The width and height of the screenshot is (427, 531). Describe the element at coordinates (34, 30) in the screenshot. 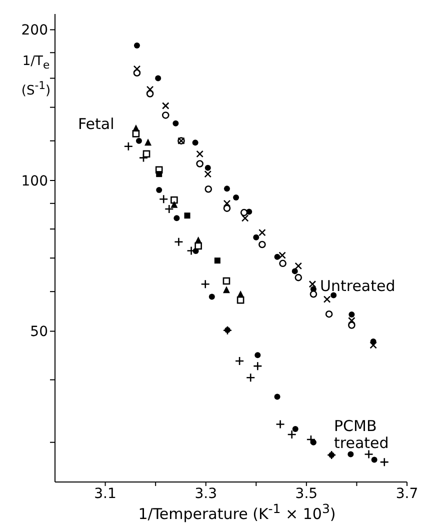

I see `y-tick-label: 200` at that location.